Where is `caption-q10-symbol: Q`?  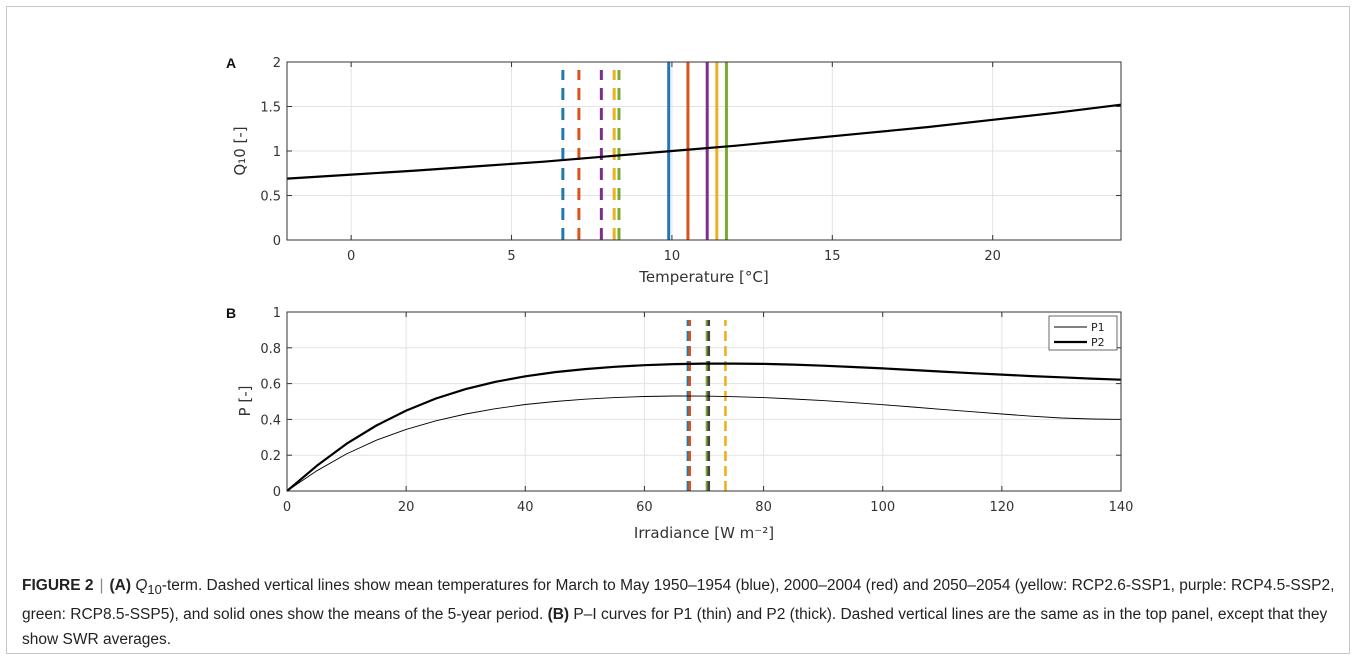 caption-q10-symbol: Q is located at coordinates (141, 585).